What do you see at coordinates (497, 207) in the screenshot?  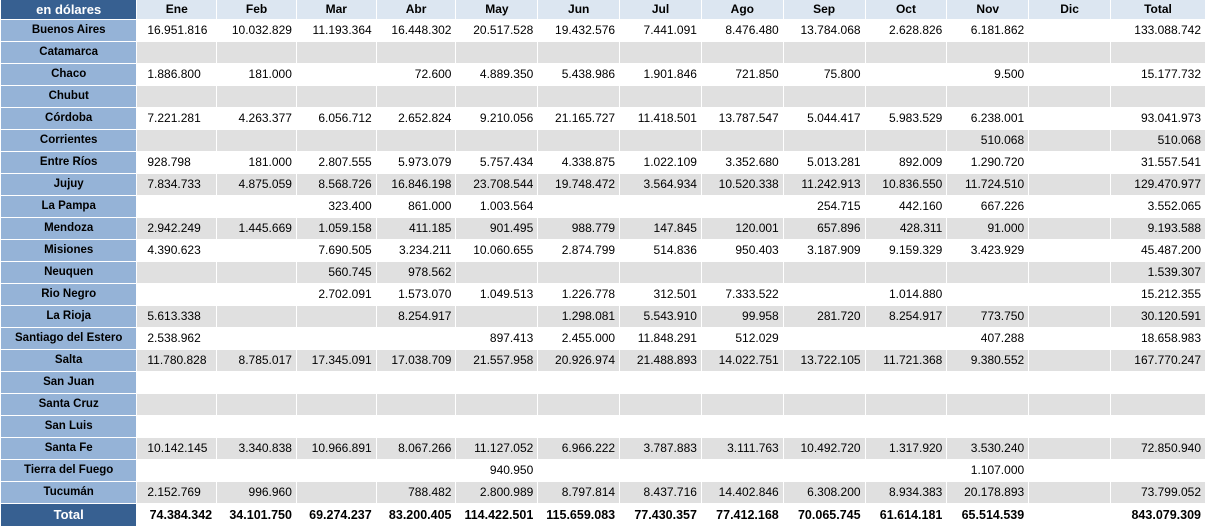 I see `value-cell: 1.003.564` at bounding box center [497, 207].